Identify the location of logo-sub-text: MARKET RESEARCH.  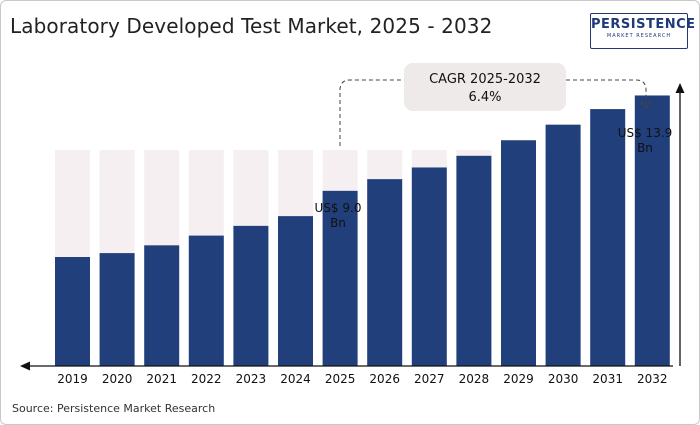
(639, 36).